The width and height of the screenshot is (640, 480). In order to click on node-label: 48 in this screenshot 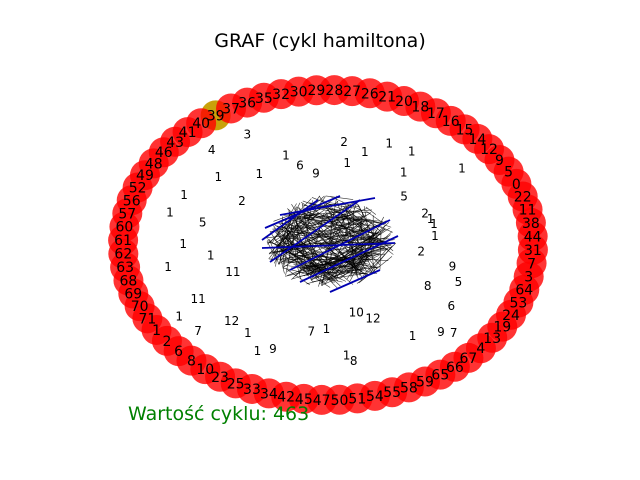, I will do `click(154, 164)`.